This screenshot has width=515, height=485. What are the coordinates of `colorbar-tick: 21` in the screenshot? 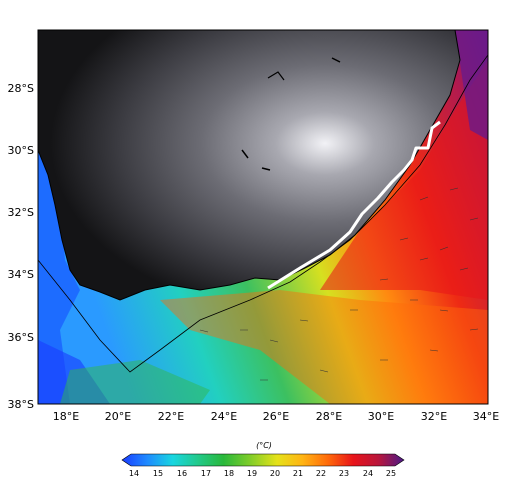 It's located at (298, 473).